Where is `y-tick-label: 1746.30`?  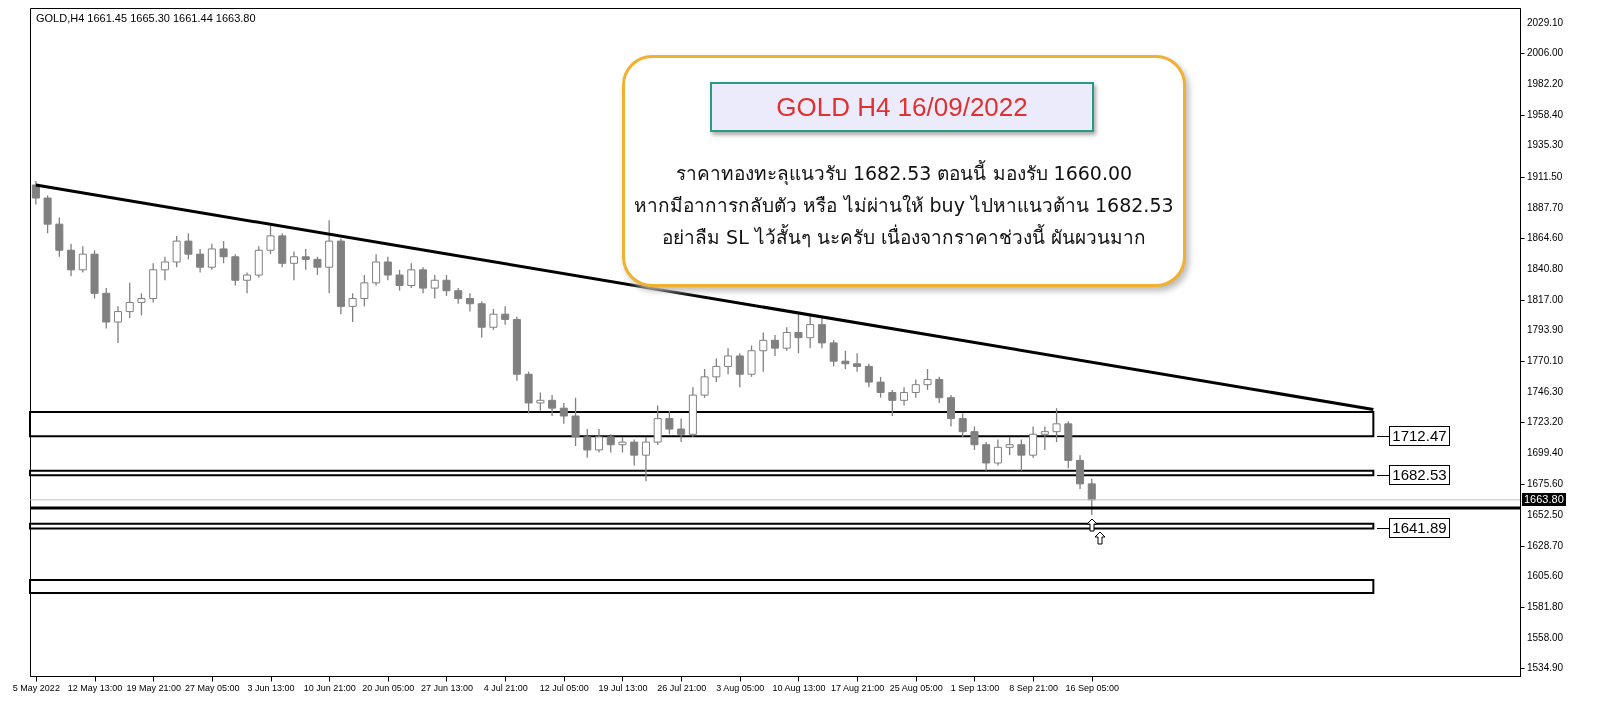 y-tick-label: 1746.30 is located at coordinates (1545, 392).